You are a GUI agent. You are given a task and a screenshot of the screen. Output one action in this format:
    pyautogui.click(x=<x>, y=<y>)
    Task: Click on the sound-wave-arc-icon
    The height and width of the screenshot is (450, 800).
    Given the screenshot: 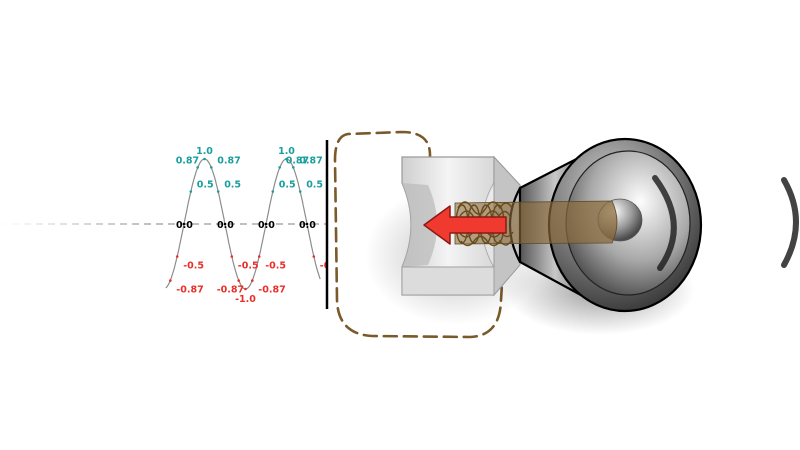 What is the action you would take?
    pyautogui.click(x=790, y=222)
    